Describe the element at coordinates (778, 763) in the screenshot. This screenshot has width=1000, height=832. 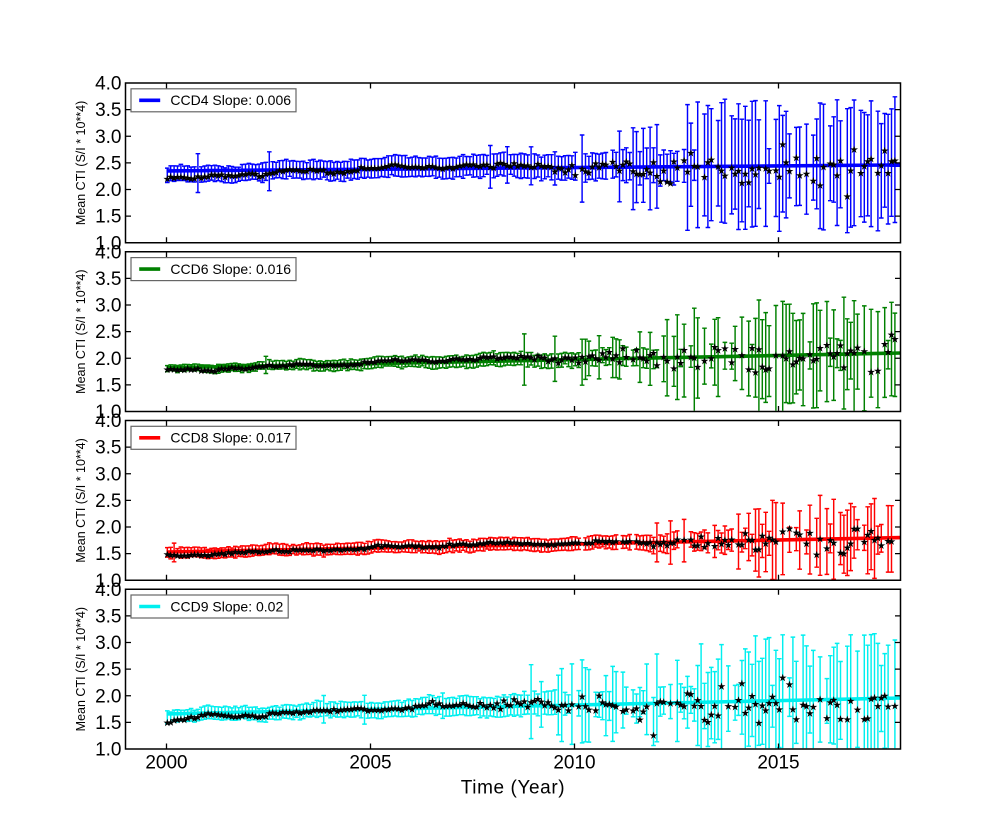
I see `svg-text: 2015` at that location.